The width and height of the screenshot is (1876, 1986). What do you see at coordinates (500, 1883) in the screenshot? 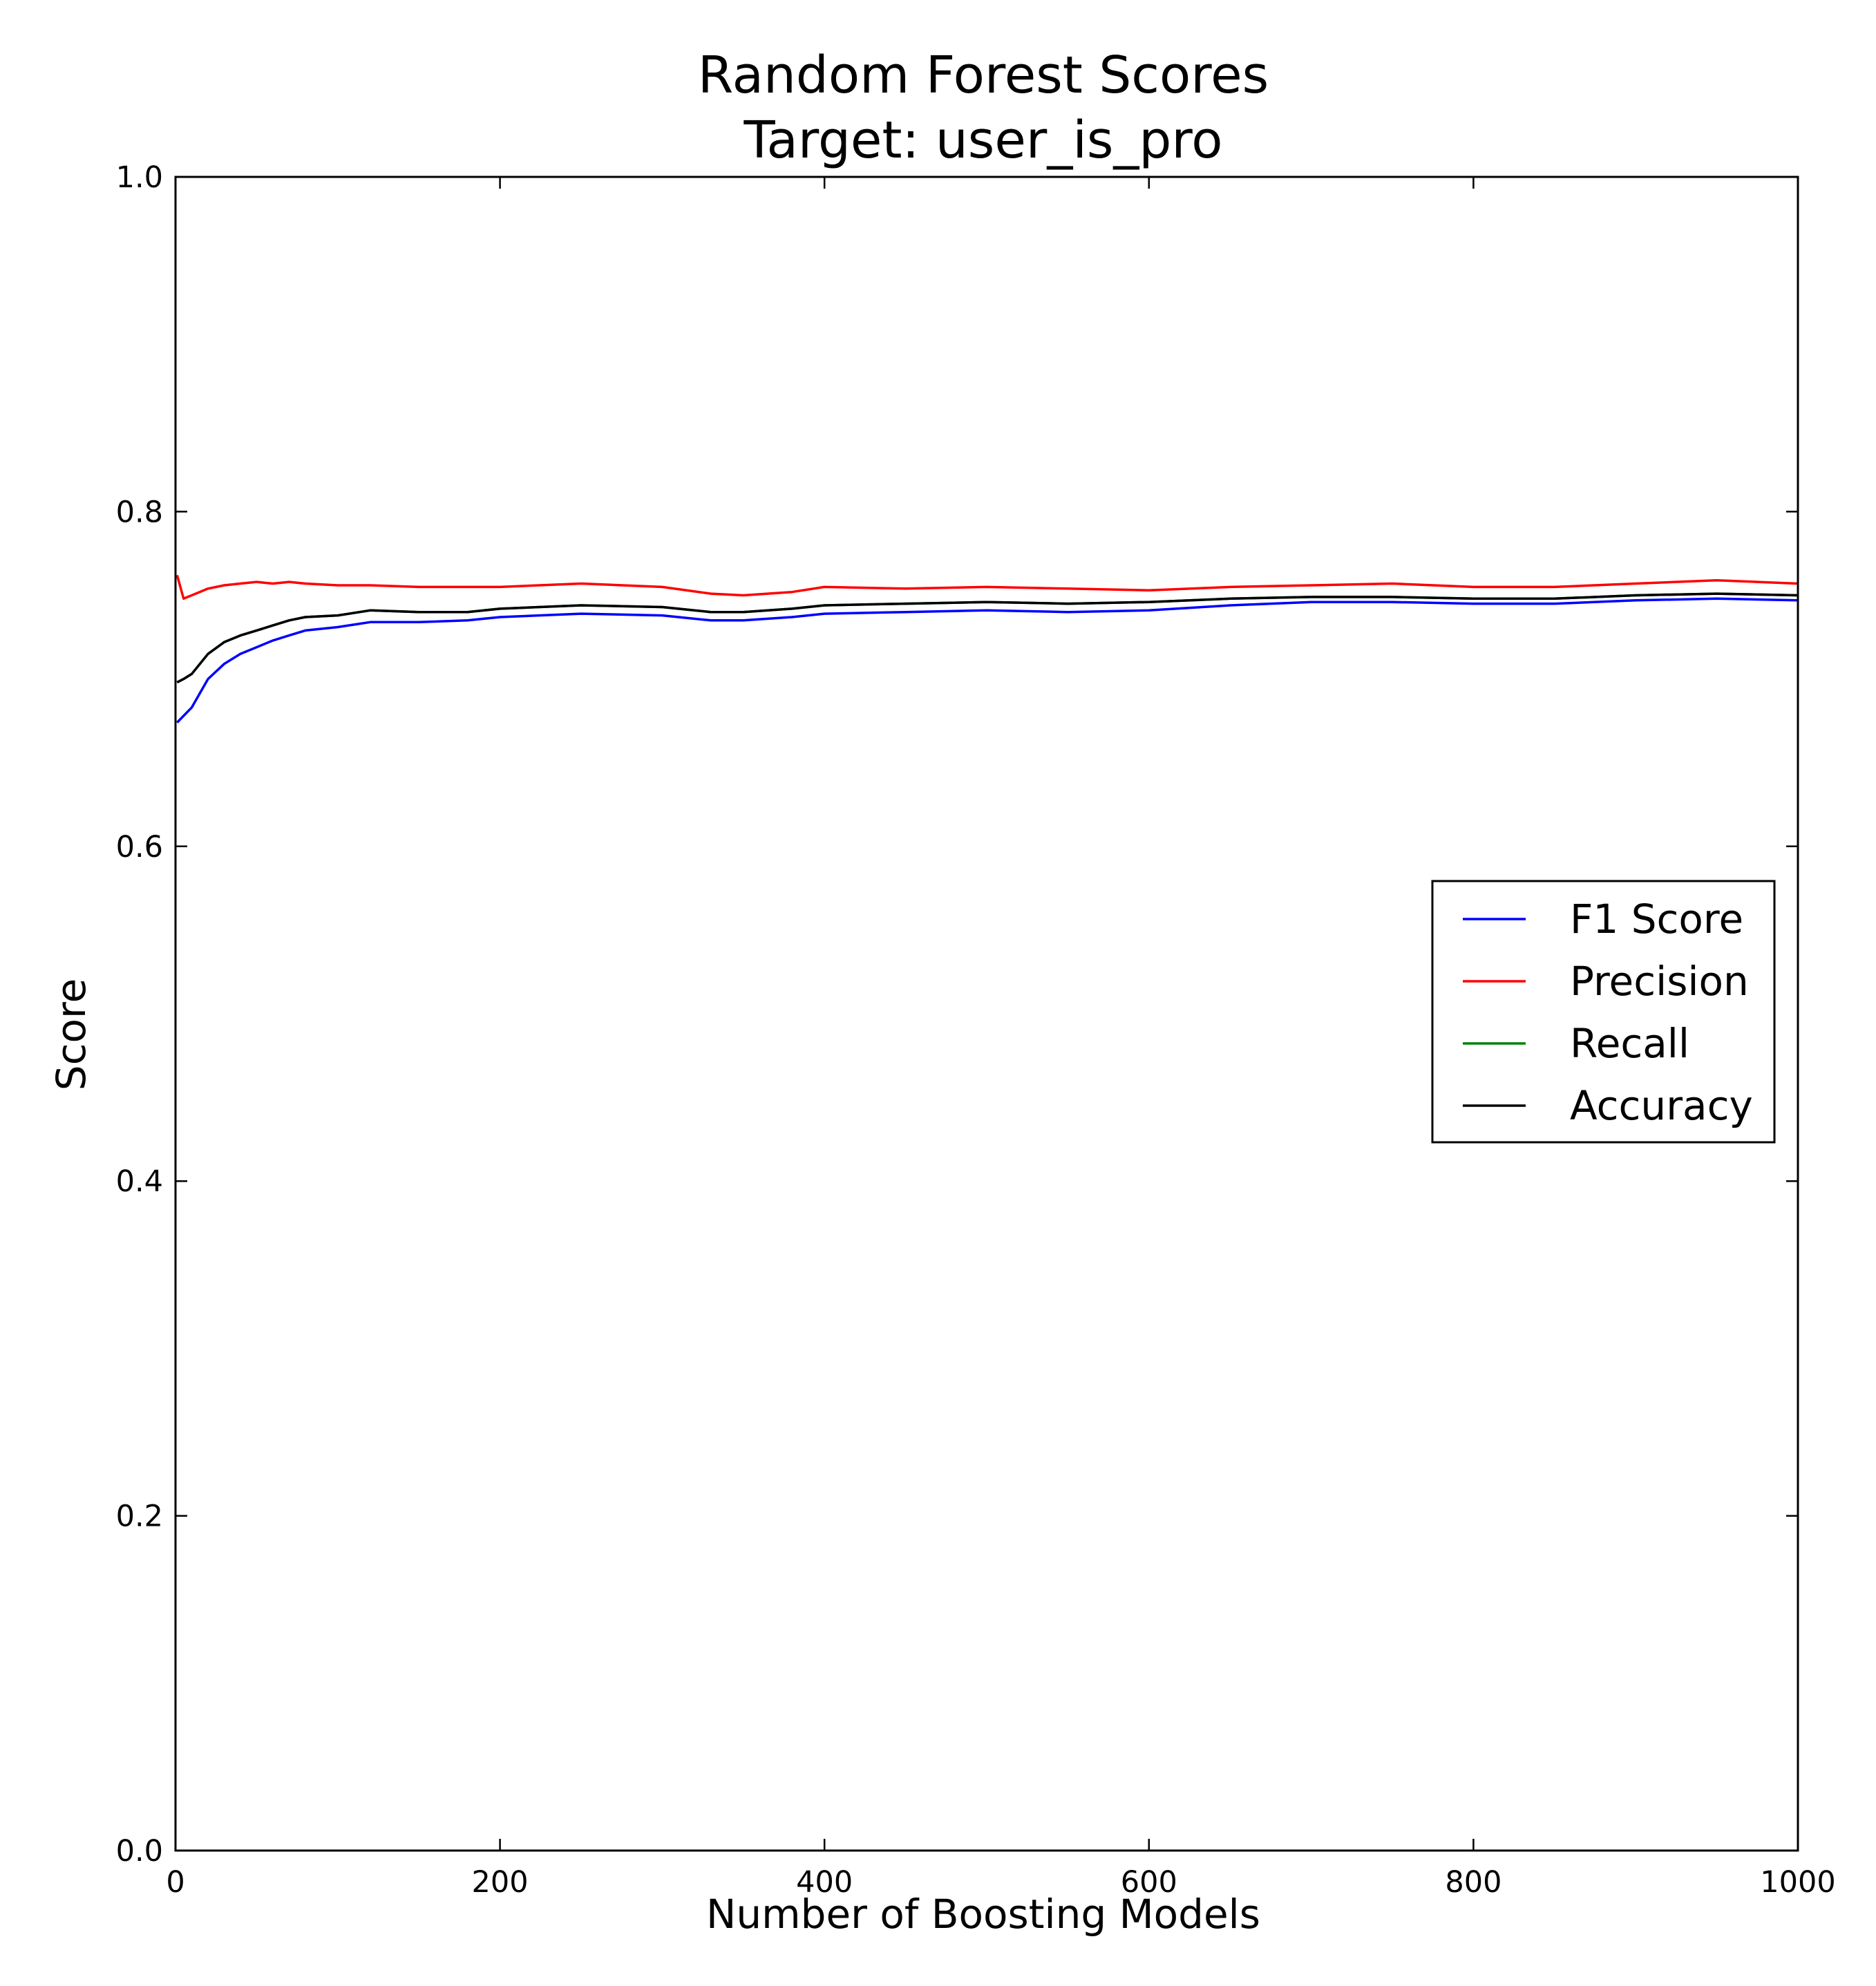
I see `x-tick-label: 200` at bounding box center [500, 1883].